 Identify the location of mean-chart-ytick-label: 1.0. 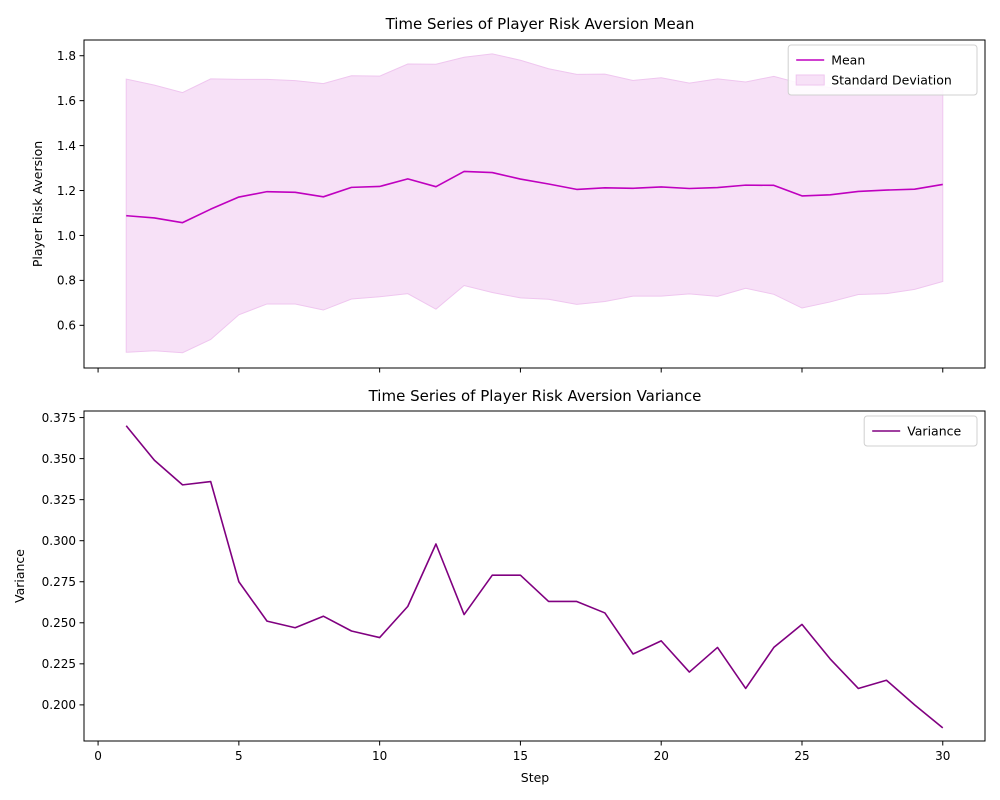
(66, 236).